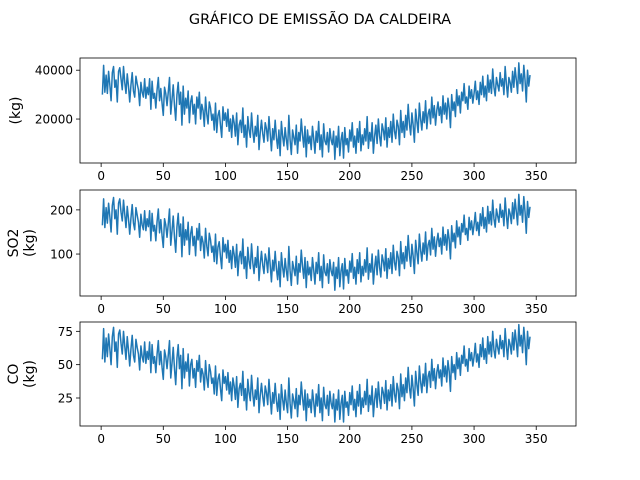  What do you see at coordinates (349, 439) in the screenshot?
I see `co-xtick-label: 200` at bounding box center [349, 439].